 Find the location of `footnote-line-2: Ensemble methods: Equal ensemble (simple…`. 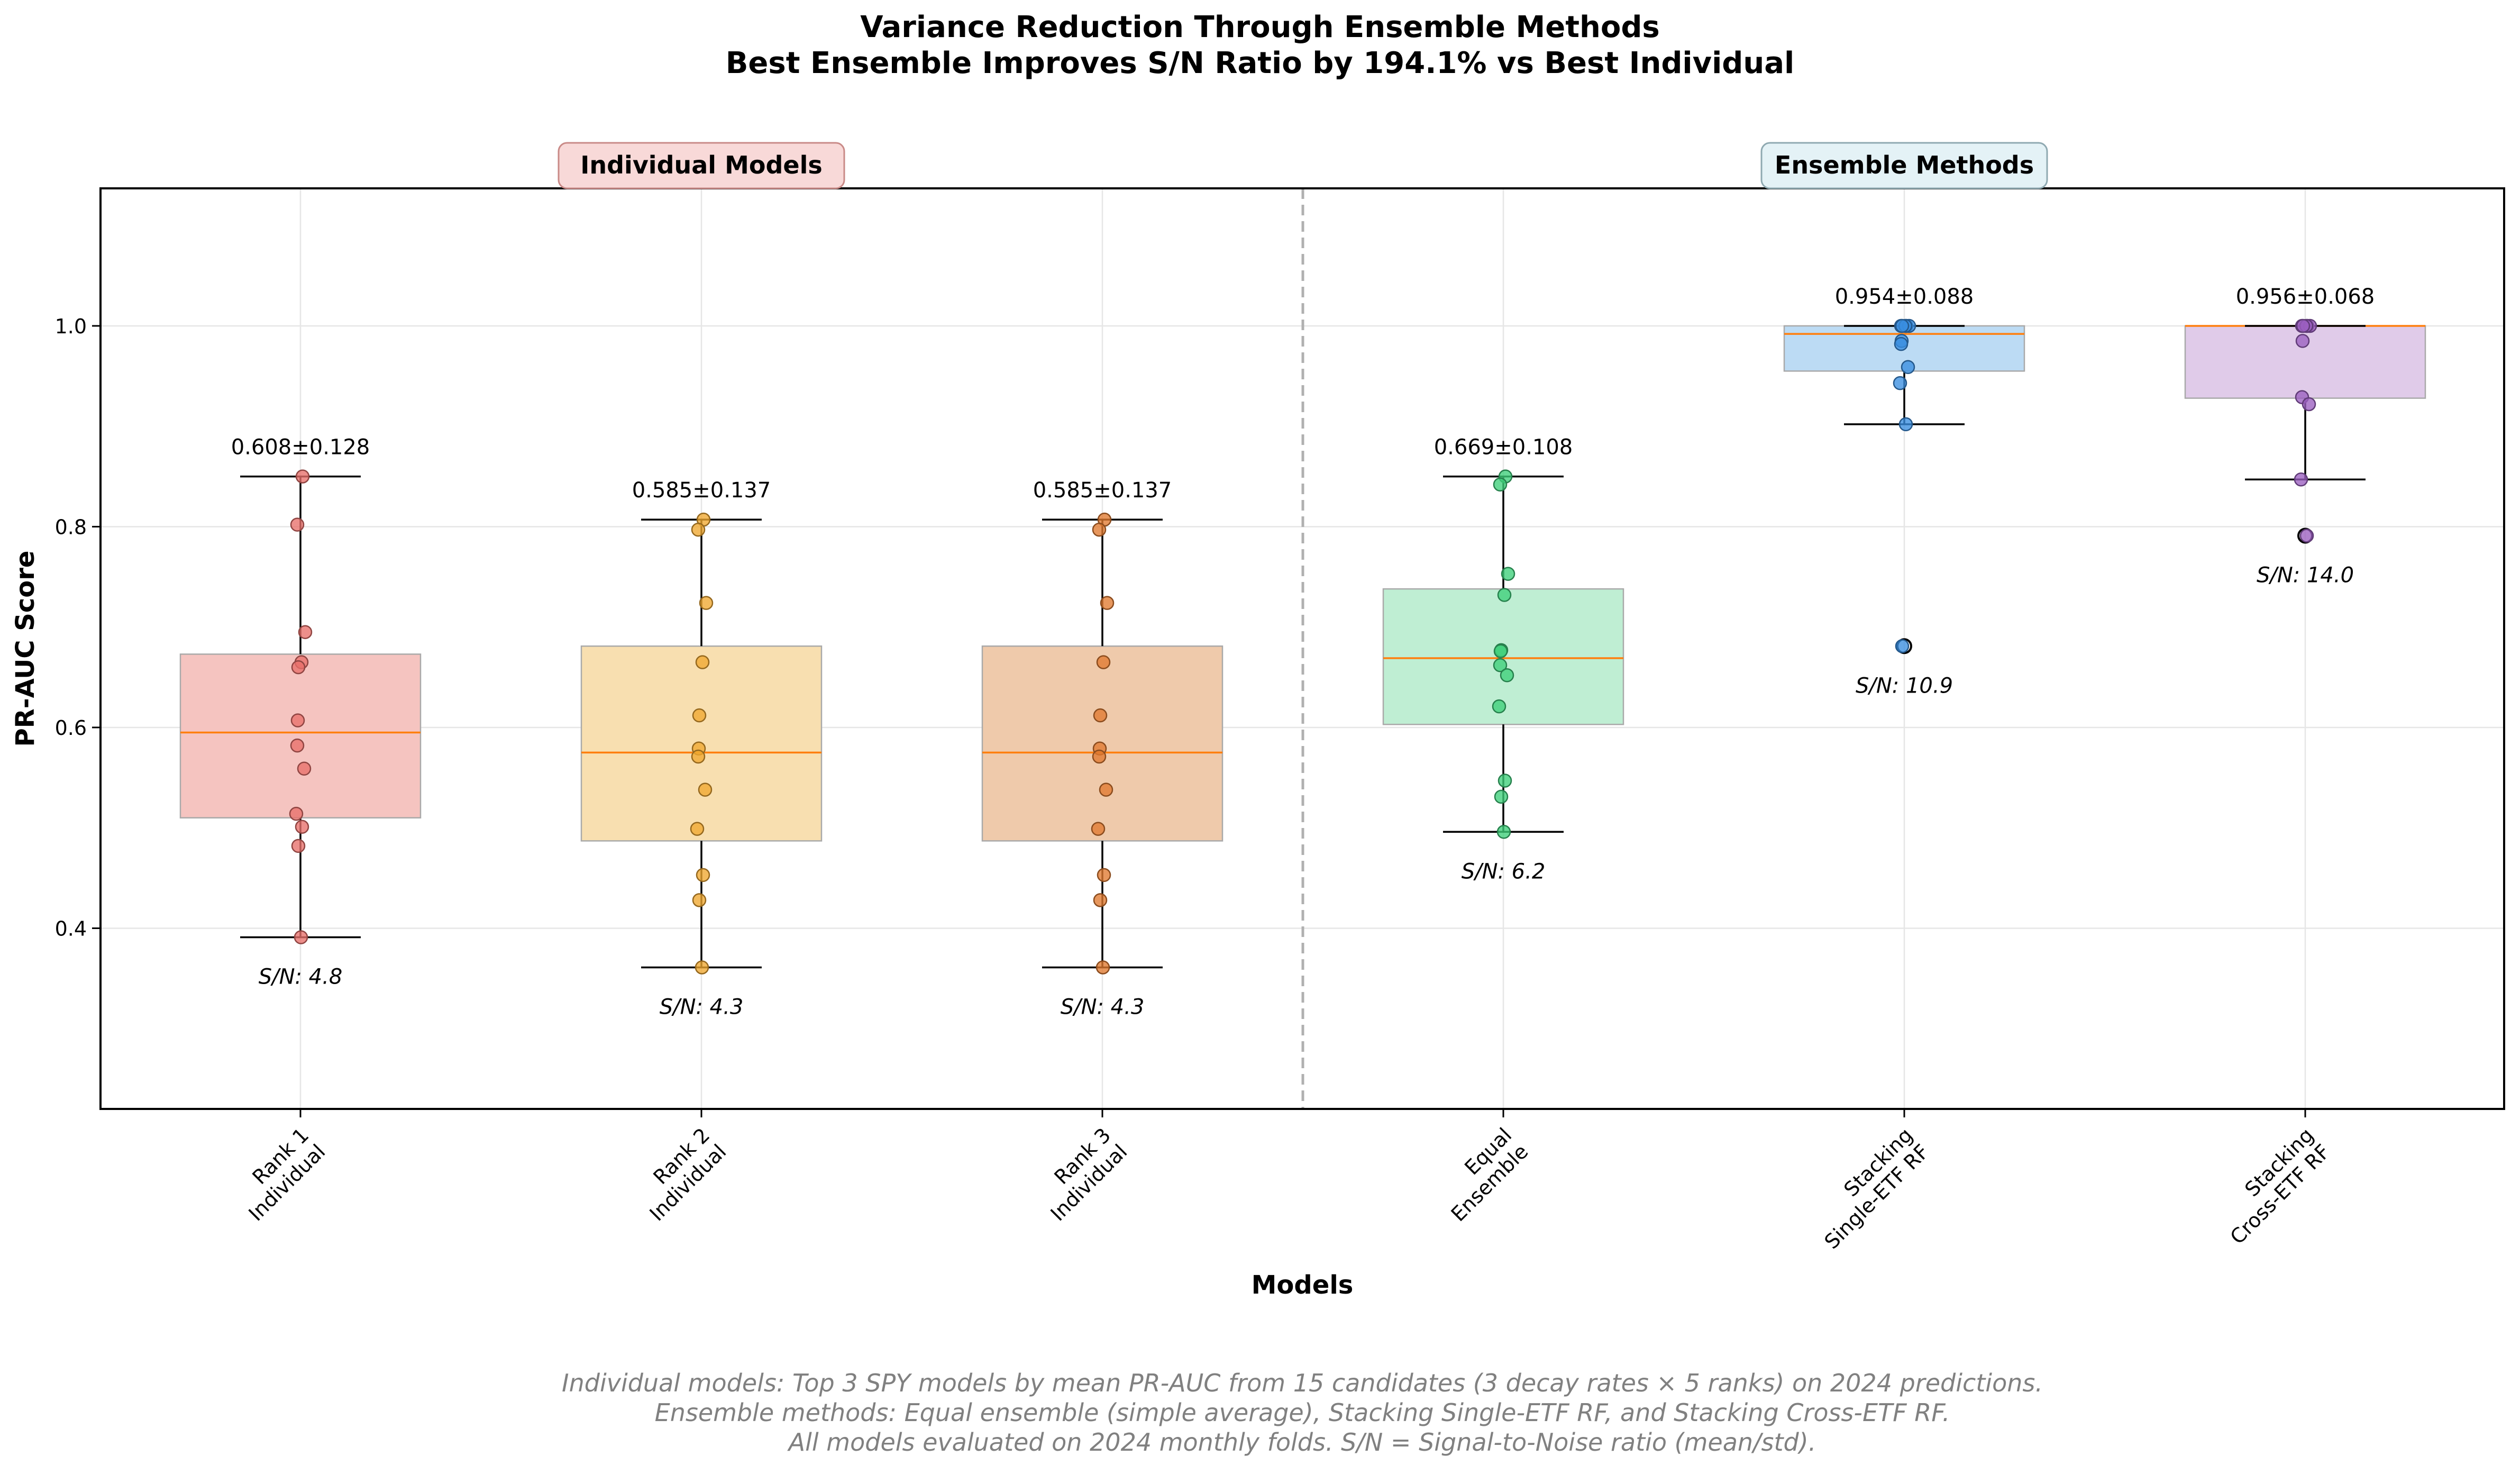

footnote-line-2: Ensemble methods: Equal ensemble (simple… is located at coordinates (1302, 1412).